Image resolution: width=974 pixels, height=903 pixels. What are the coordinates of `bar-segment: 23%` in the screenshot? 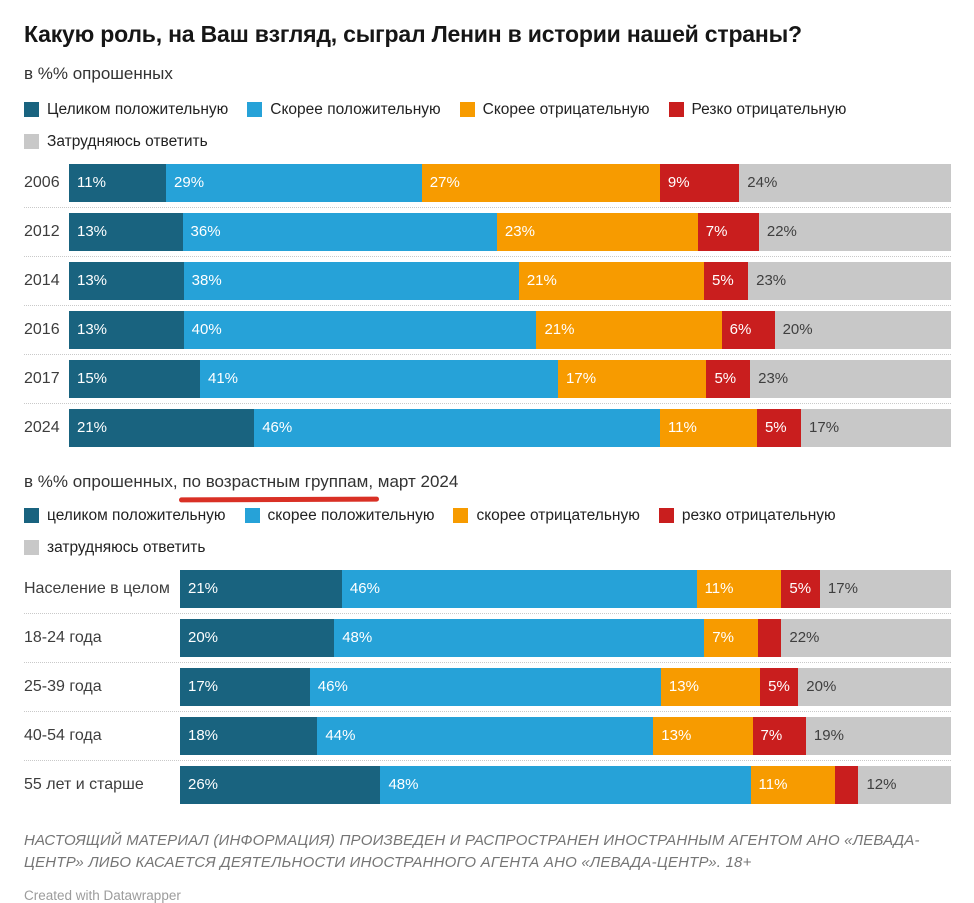 It's located at (849, 280).